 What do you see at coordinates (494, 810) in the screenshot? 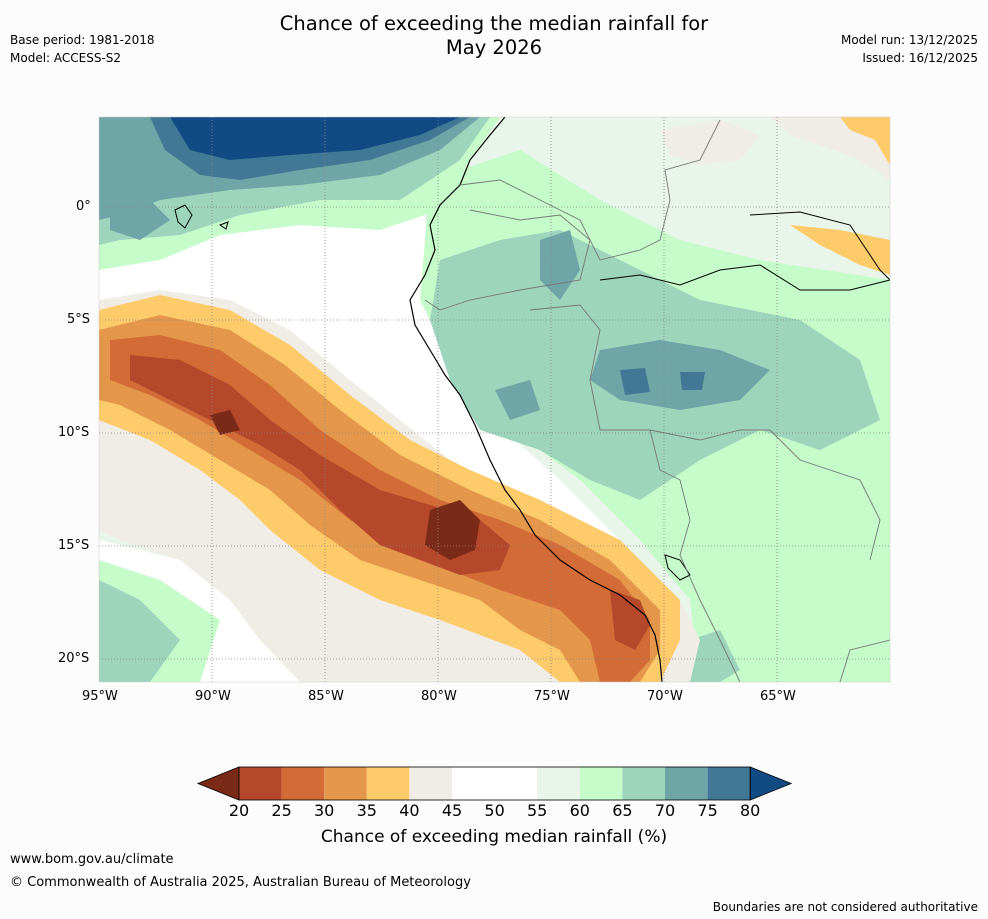
I see `colorbar-tick-label: 50` at bounding box center [494, 810].